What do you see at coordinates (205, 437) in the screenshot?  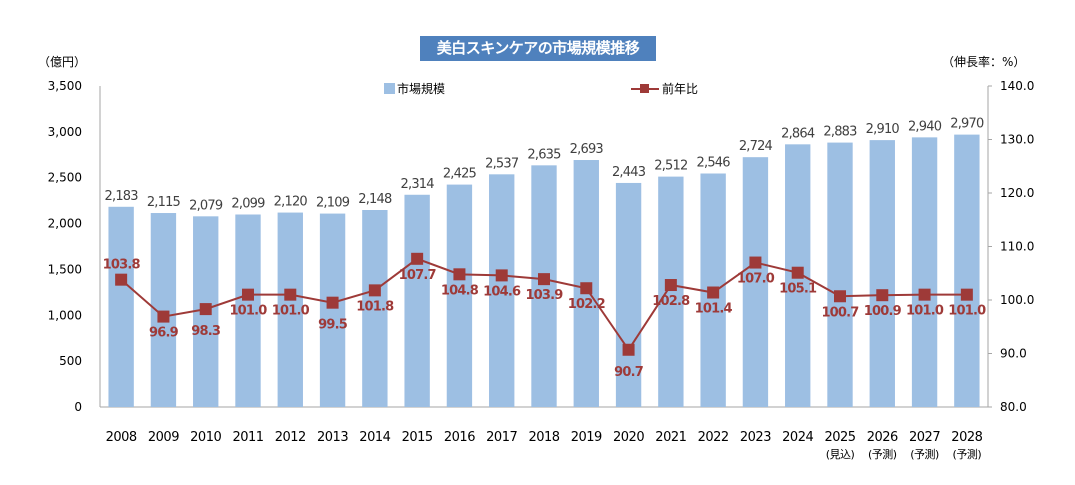 I see `x-axis-tick-label: 2010` at bounding box center [205, 437].